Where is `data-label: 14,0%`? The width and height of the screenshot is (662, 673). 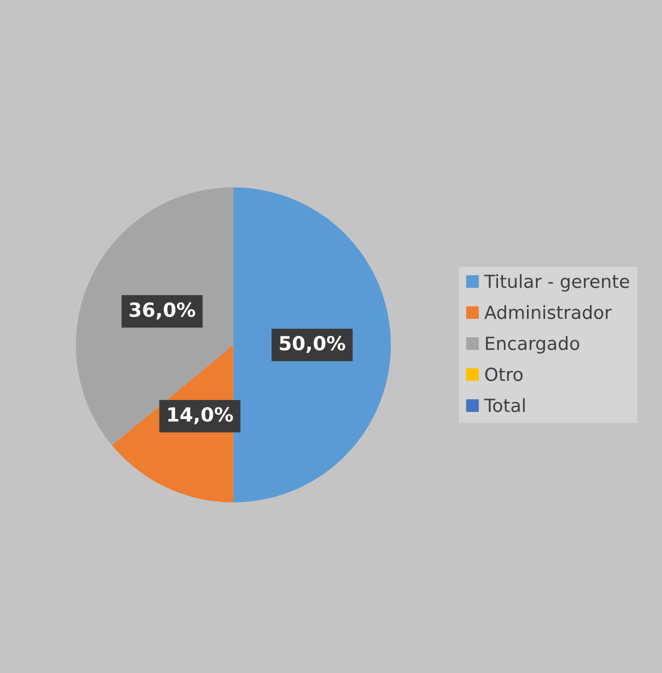 data-label: 14,0% is located at coordinates (200, 415).